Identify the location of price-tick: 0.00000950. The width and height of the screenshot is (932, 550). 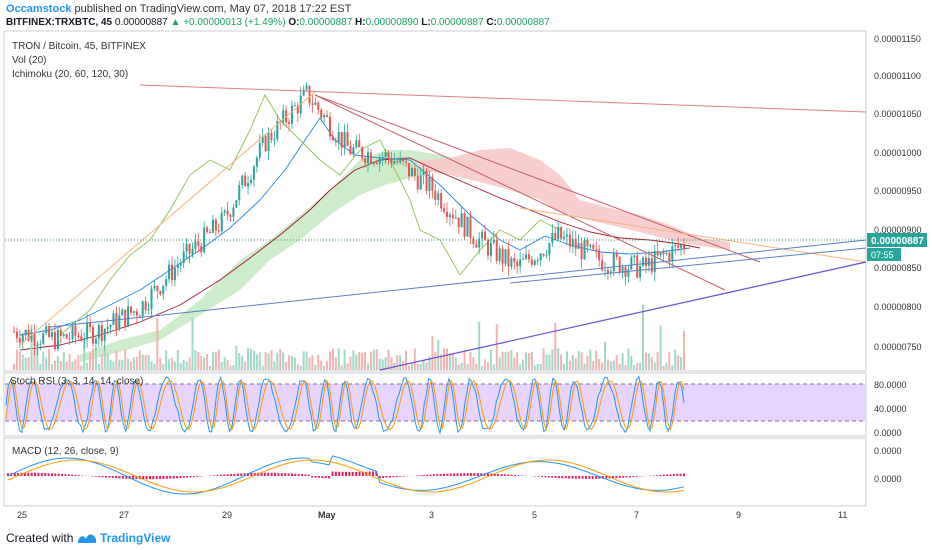
(898, 191).